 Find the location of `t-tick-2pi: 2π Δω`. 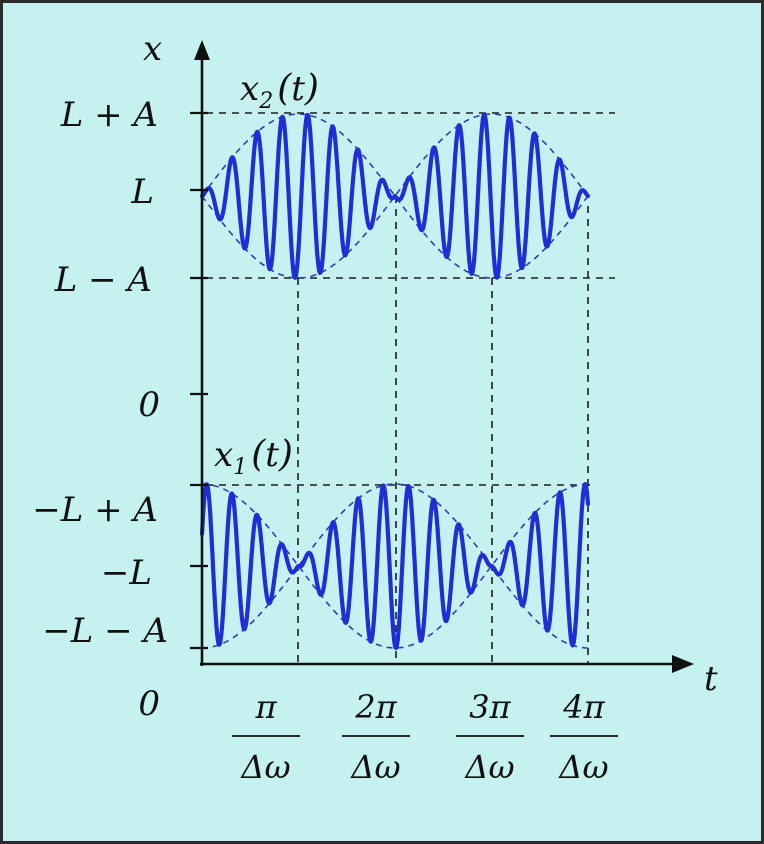

t-tick-2pi: 2π Δω is located at coordinates (376, 737).